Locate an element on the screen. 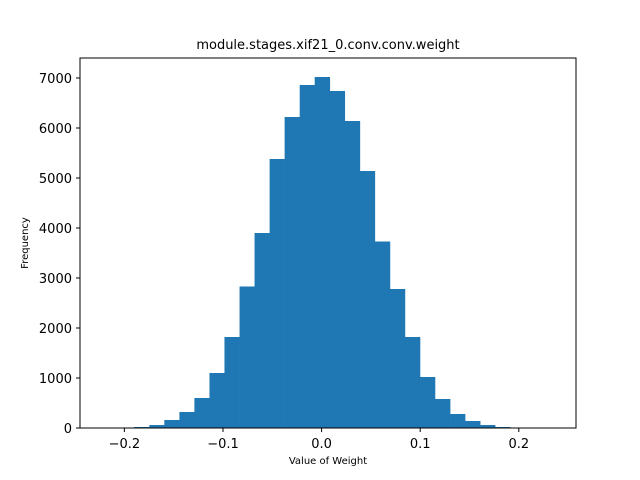  x-tick-label: −0.1 is located at coordinates (223, 444).